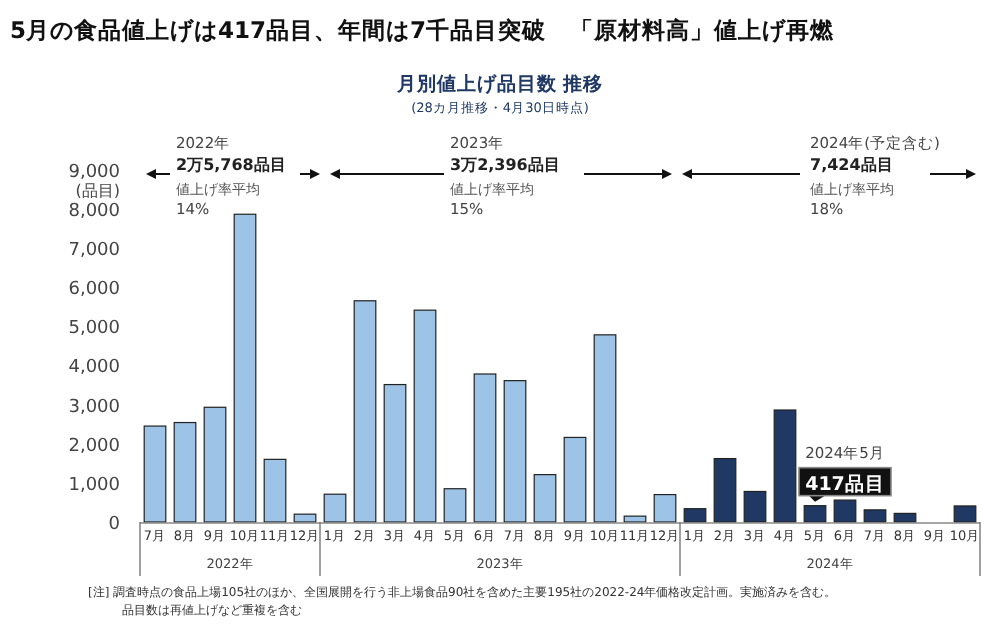  What do you see at coordinates (94, 368) in the screenshot?
I see `y-tick-label: 4,000` at bounding box center [94, 368].